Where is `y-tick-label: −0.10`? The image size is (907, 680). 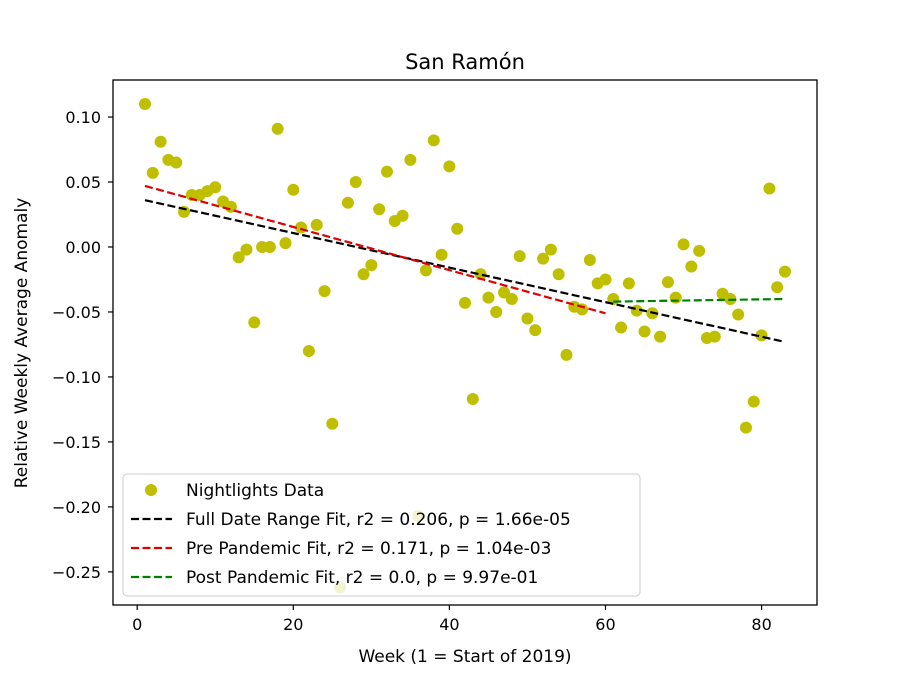
y-tick-label: −0.10 is located at coordinates (76, 377).